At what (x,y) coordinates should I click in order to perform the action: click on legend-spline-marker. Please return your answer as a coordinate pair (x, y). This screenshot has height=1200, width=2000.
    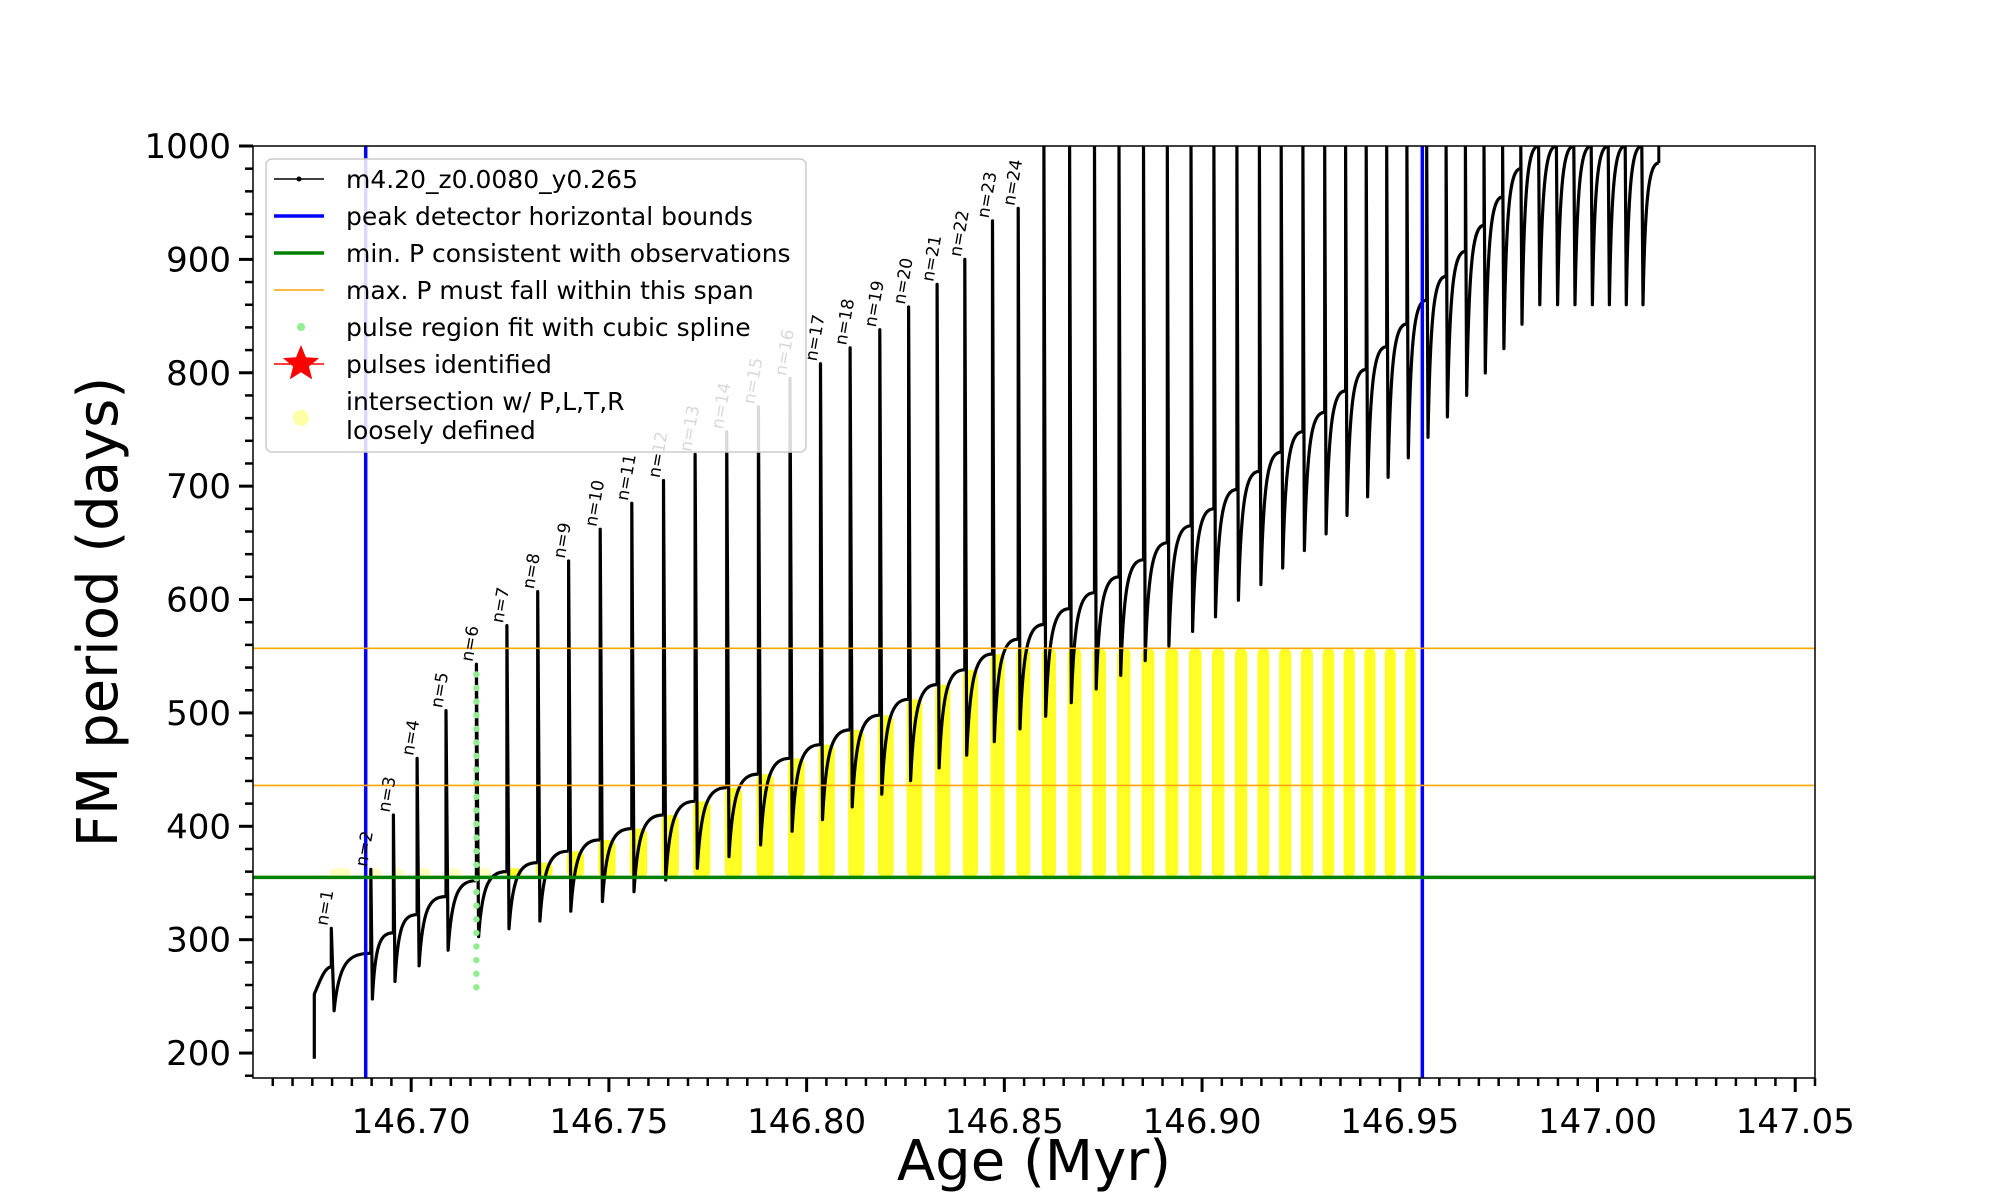
    Looking at the image, I should click on (301, 327).